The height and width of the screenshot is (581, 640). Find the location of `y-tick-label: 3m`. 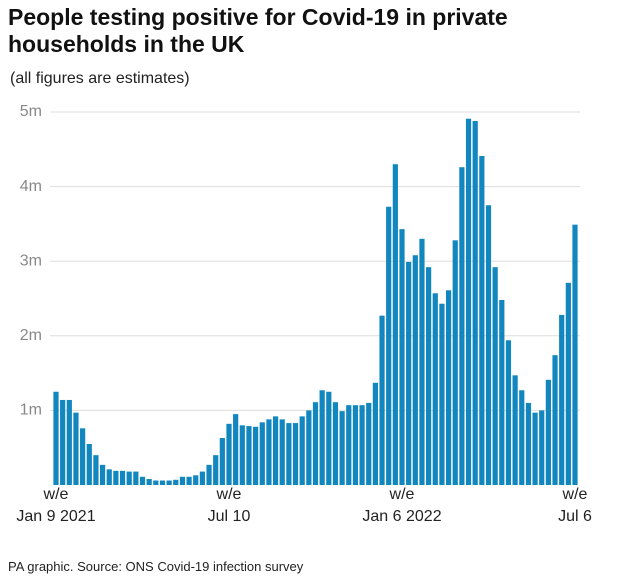

y-tick-label: 3m is located at coordinates (31, 260).